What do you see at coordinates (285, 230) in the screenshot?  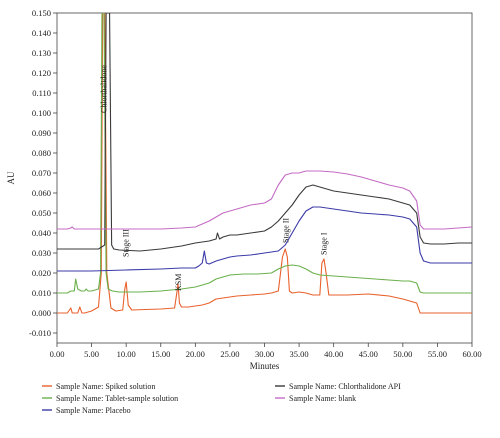 I see `peak-label: Stage II` at bounding box center [285, 230].